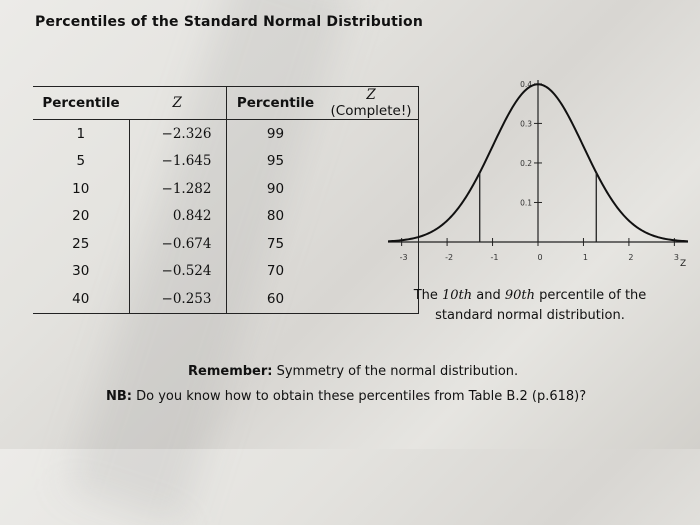 This screenshot has width=700, height=525. I want to click on x-tick-label: 3, so click(676, 257).